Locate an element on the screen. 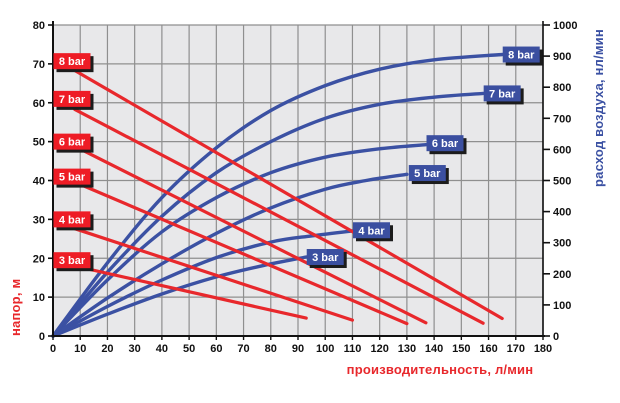 This screenshot has height=403, width=620. y-left-tick-label: 20 is located at coordinates (39, 259).